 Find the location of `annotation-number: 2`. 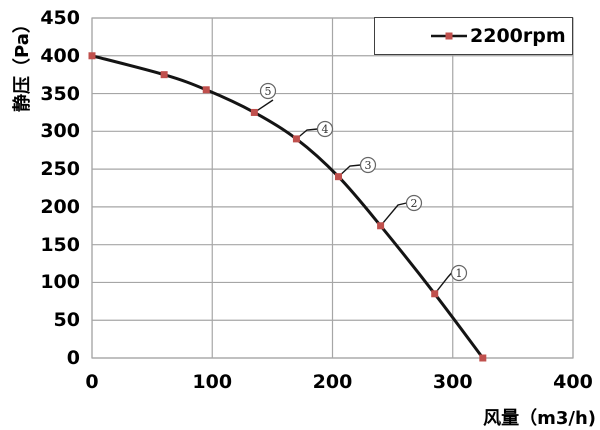

annotation-number: 2 is located at coordinates (414, 203).